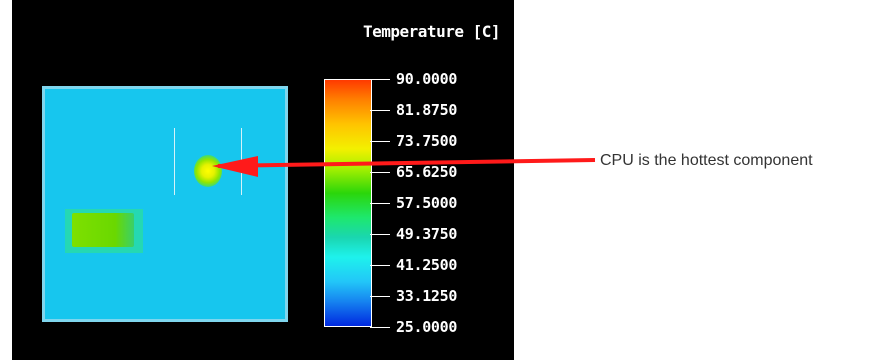 The width and height of the screenshot is (895, 360). What do you see at coordinates (348, 203) in the screenshot?
I see `temperature-colorbar` at bounding box center [348, 203].